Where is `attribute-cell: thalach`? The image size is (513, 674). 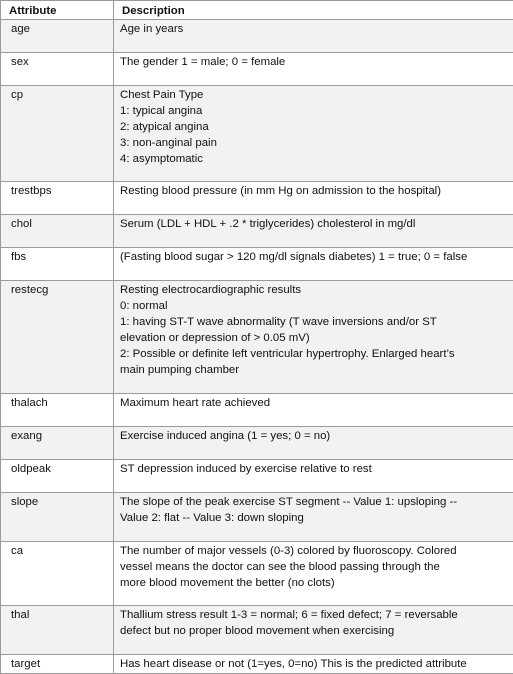
attribute-cell: thalach is located at coordinates (57, 410).